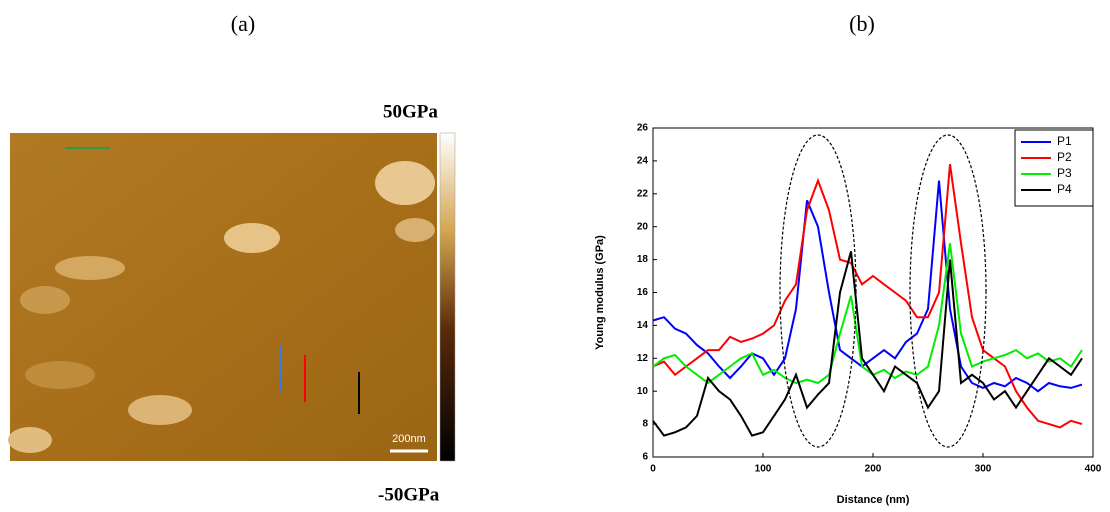 The image size is (1110, 512). What do you see at coordinates (873, 469) in the screenshot?
I see `x-tick-label: 200` at bounding box center [873, 469].